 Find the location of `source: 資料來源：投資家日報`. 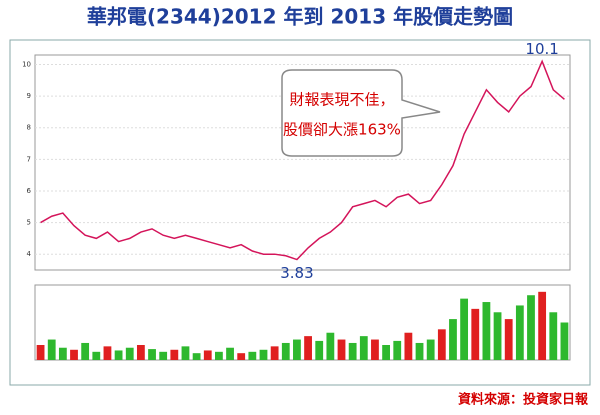

source: 資料來源：投資家日報 is located at coordinates (523, 400).